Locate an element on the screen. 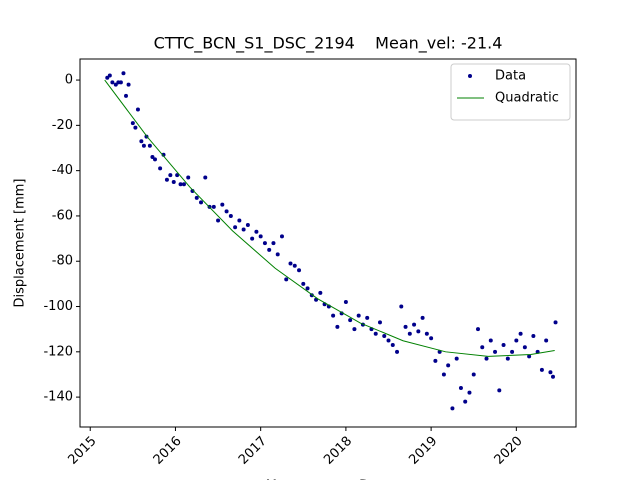  legend-label: Quadratic is located at coordinates (527, 98).